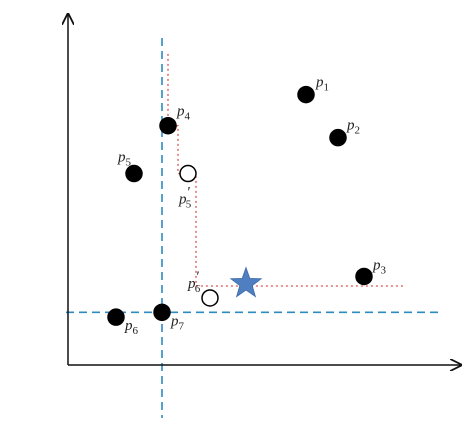 The height and width of the screenshot is (432, 474). What do you see at coordinates (168, 125) in the screenshot?
I see `point-p4` at bounding box center [168, 125].